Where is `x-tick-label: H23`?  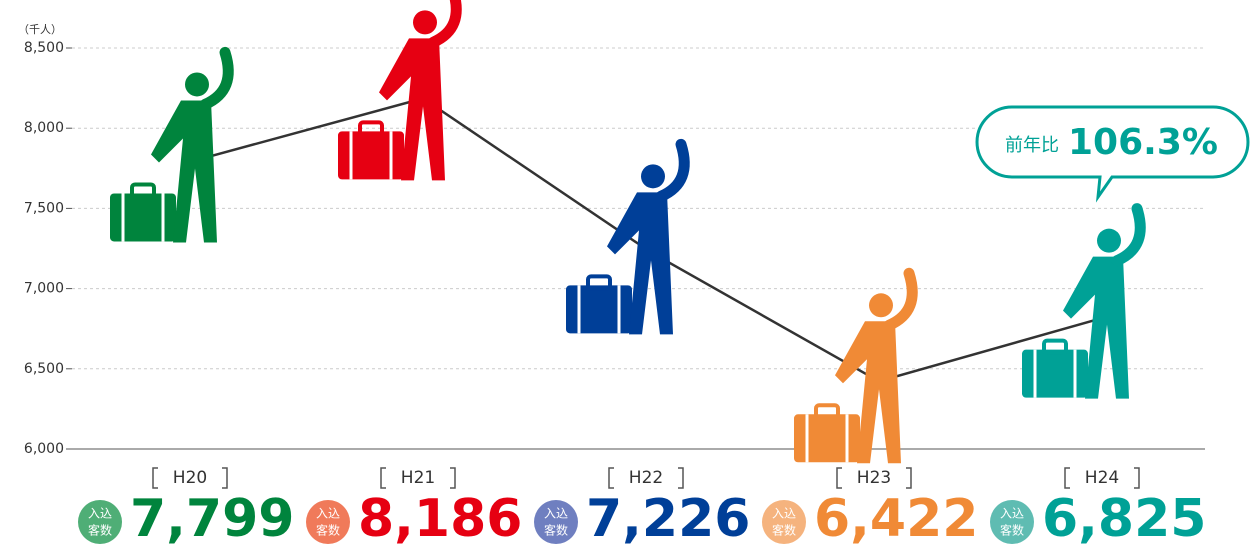
x-tick-label: H23 is located at coordinates (874, 478).